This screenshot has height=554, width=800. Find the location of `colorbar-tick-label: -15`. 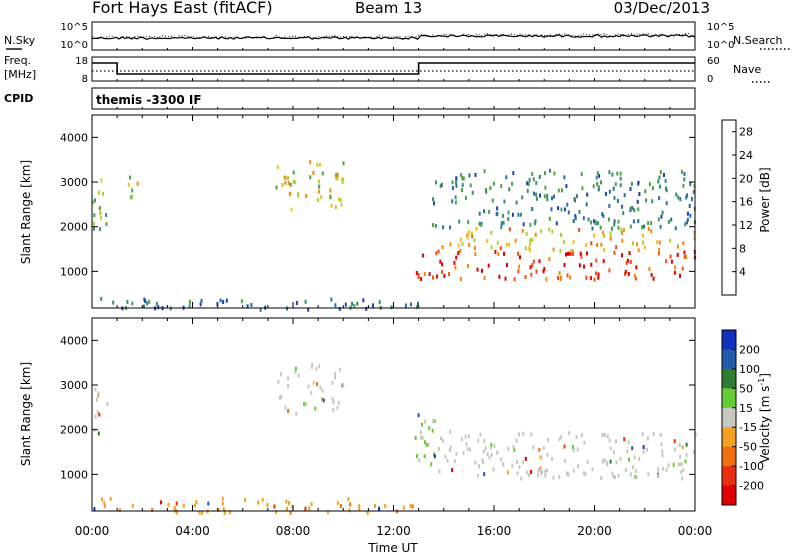

colorbar-tick-label: -15 is located at coordinates (748, 427).